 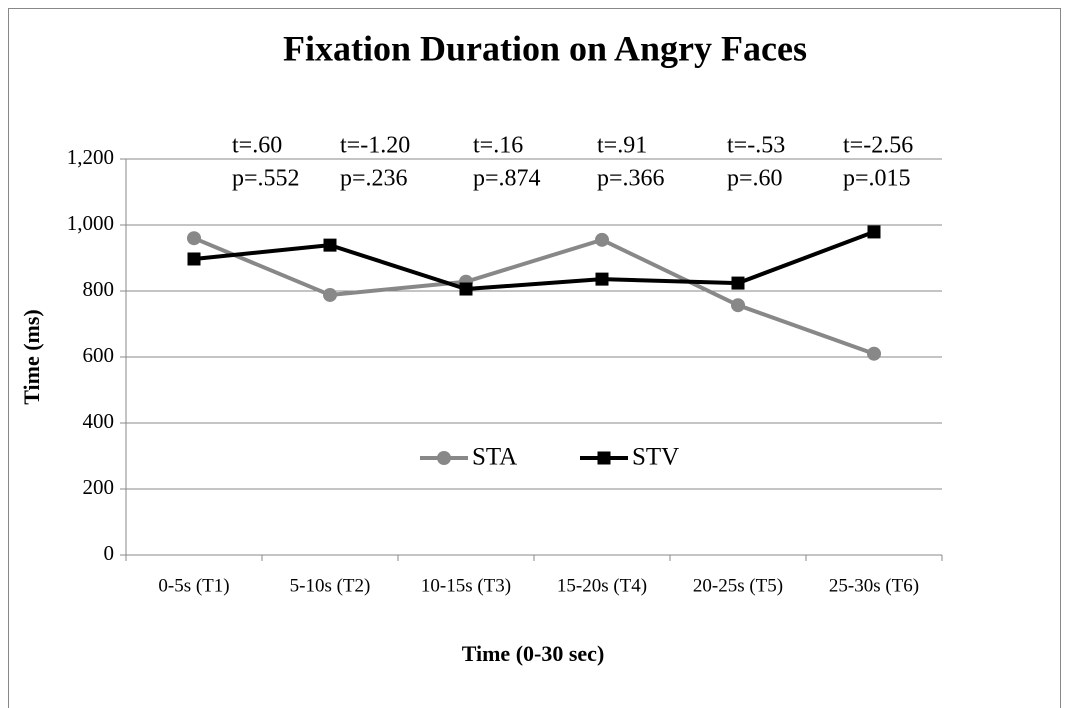 I want to click on annotation-p: p=.015, so click(x=877, y=179).